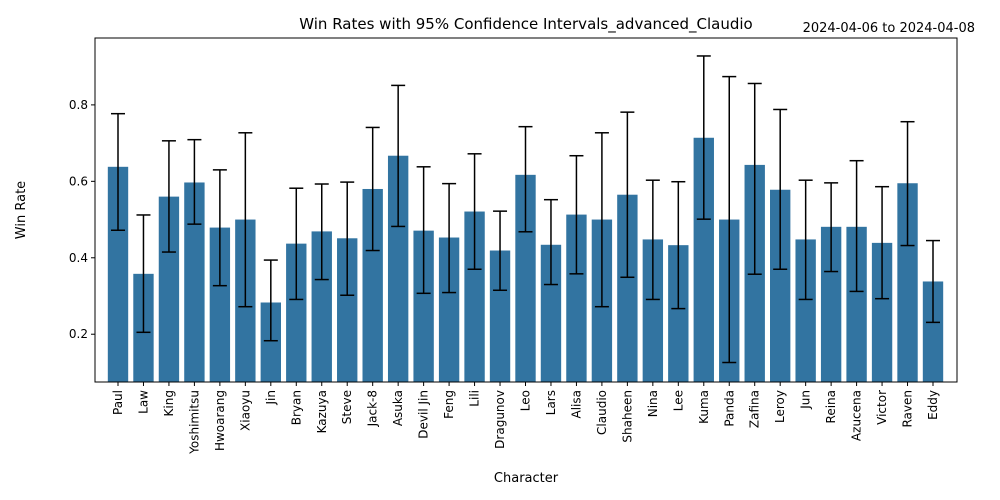  What do you see at coordinates (82, 219) in the screenshot?
I see `y-axis: 0.2 0.4 0.6 0.8` at bounding box center [82, 219].